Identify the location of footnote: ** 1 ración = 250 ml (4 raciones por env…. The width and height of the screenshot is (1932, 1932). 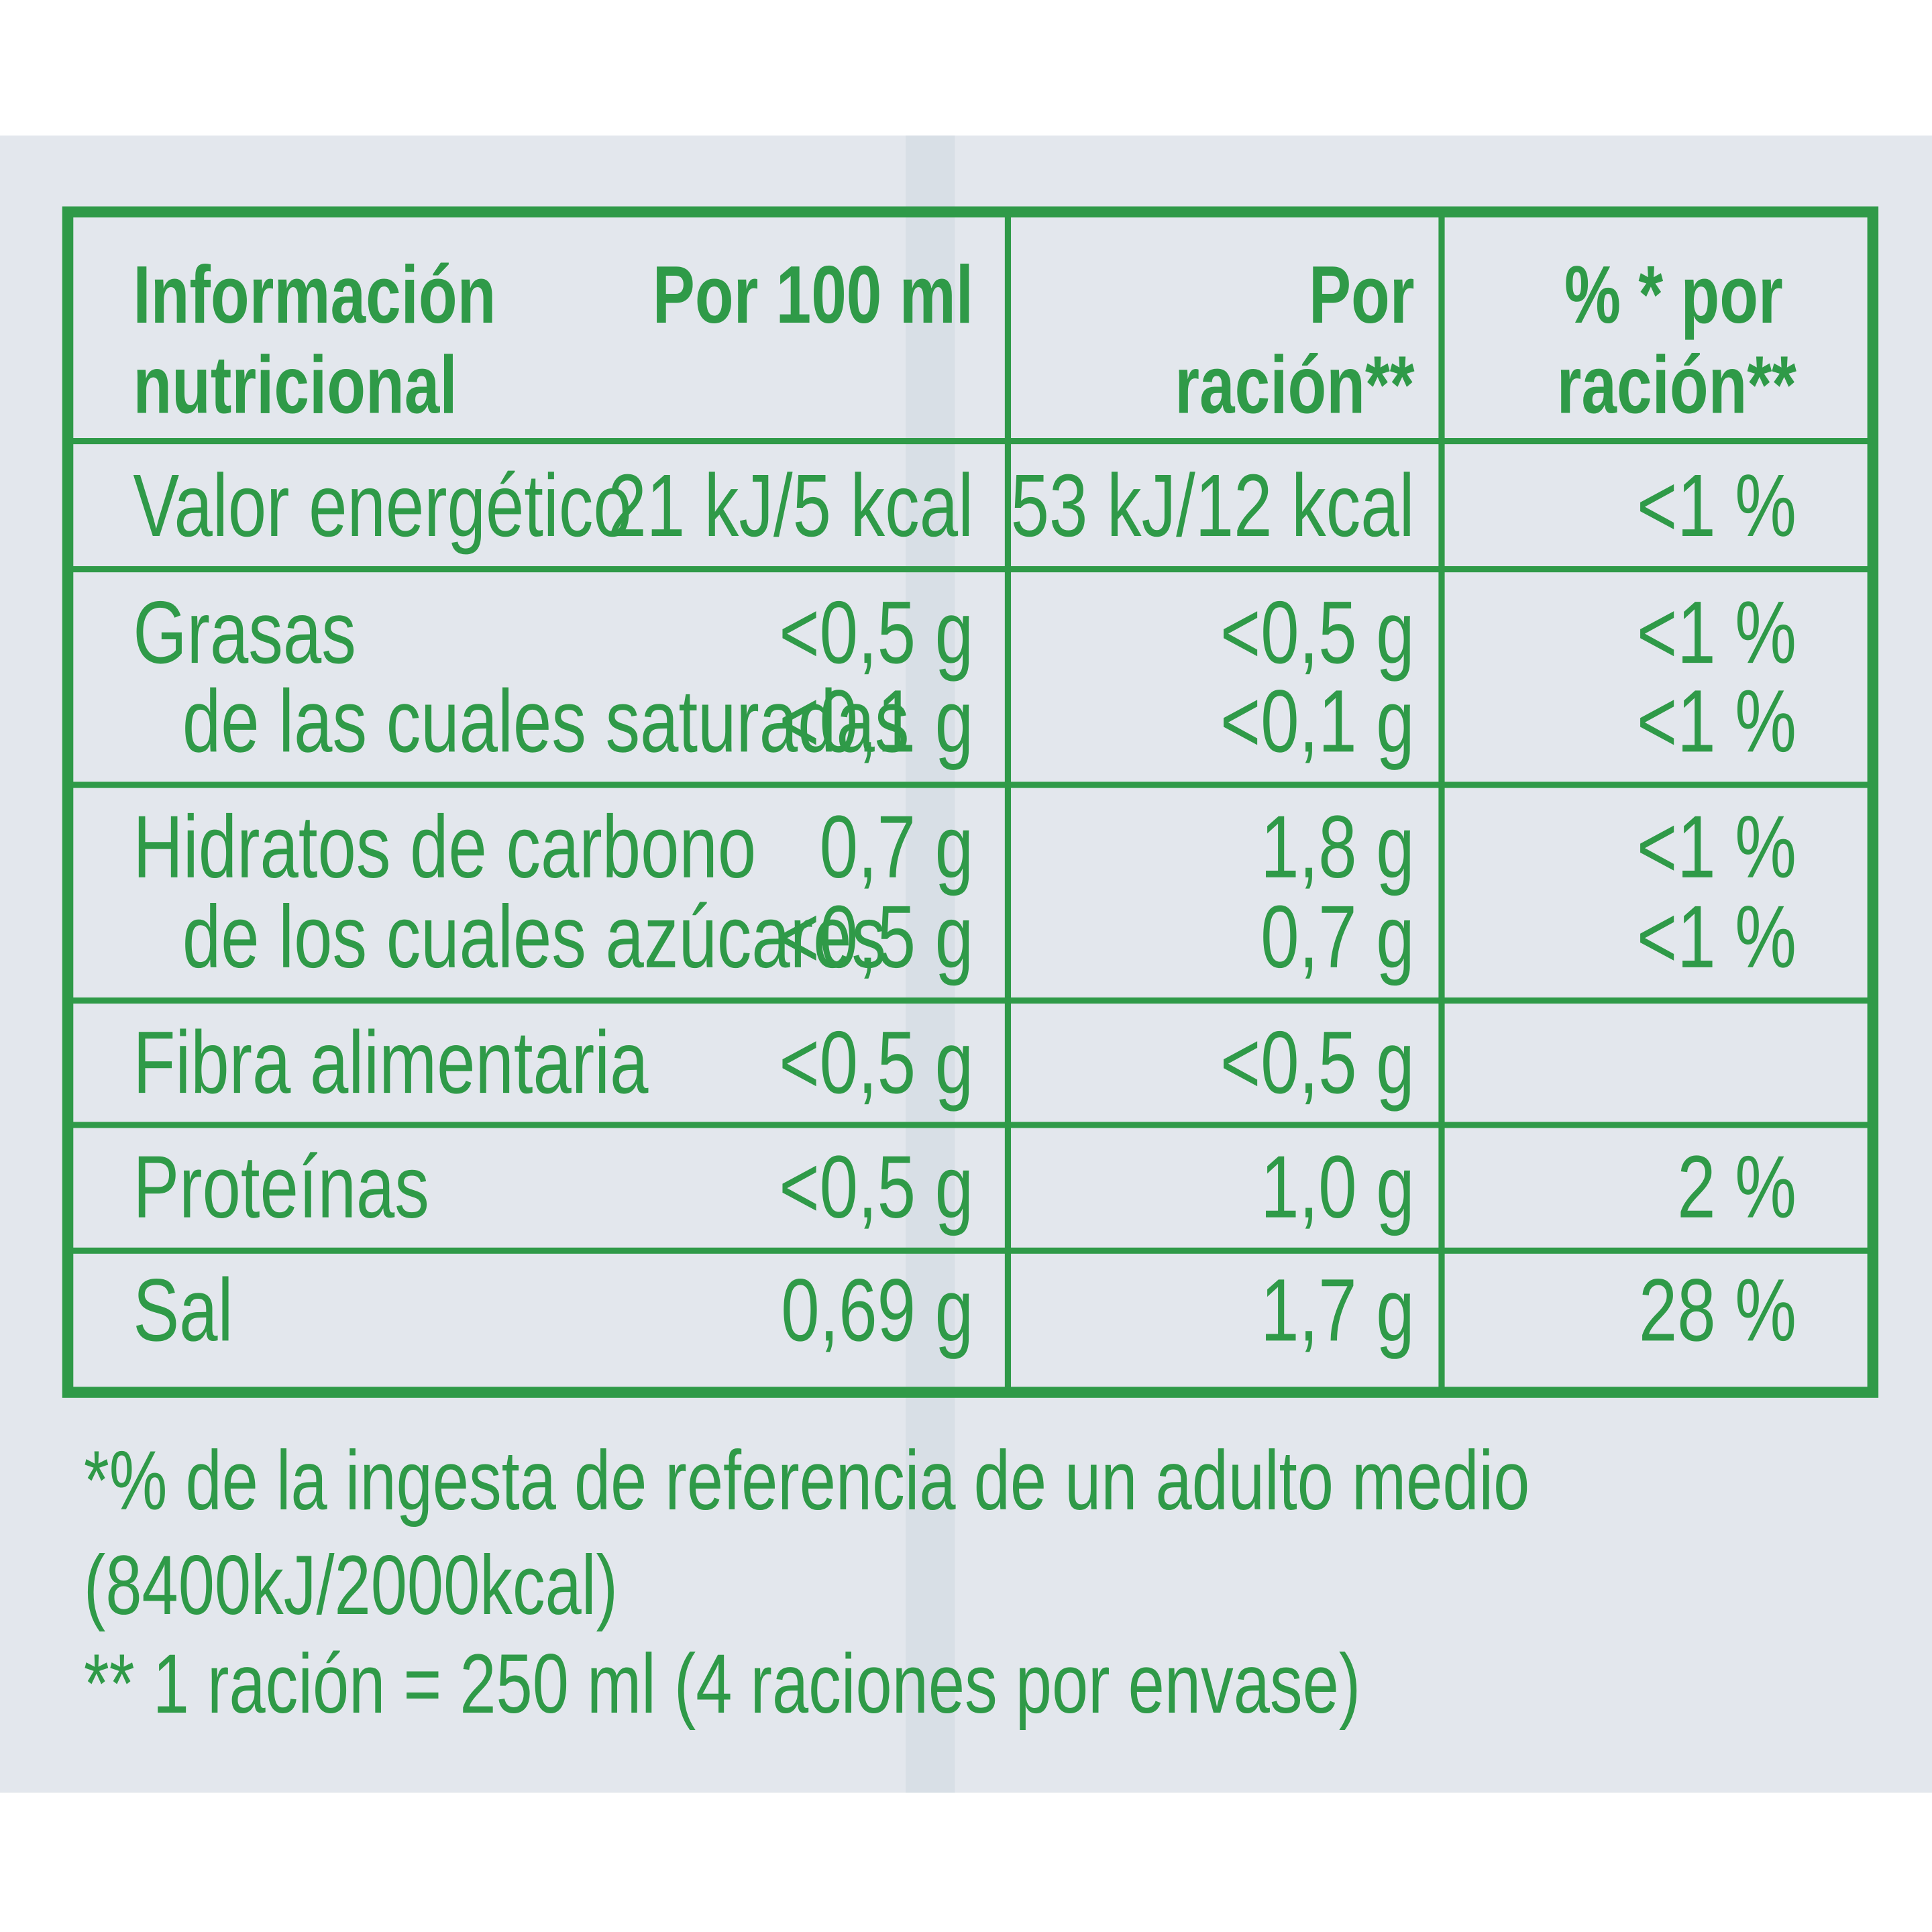
(722, 1683).